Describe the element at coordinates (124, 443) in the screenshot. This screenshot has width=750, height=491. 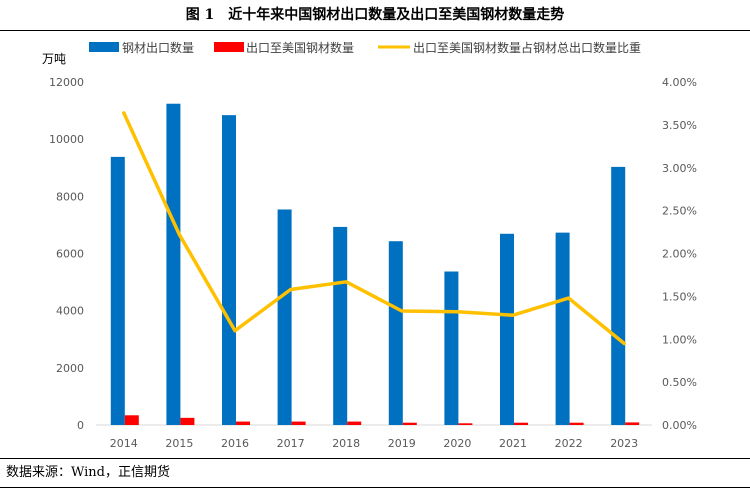
I see `x-tick-label: 2014` at that location.